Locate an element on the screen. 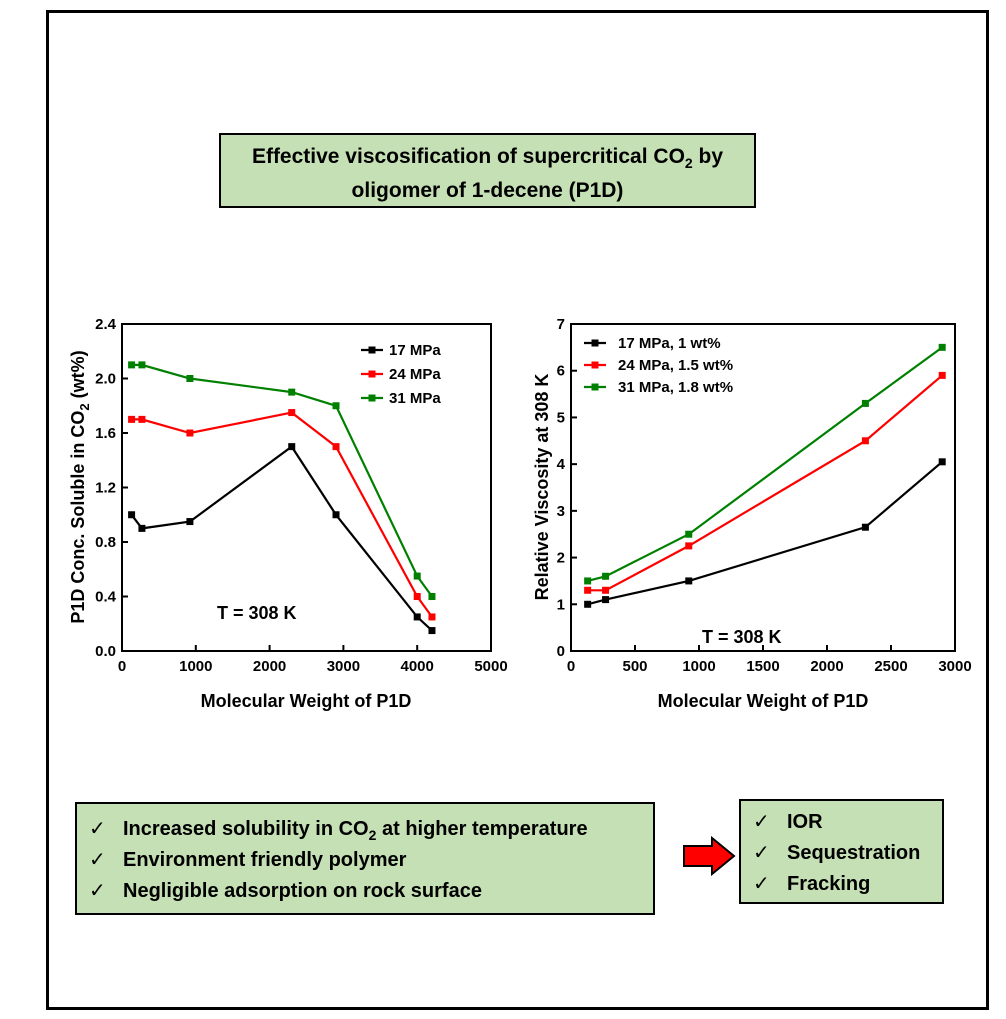  feature-item: ✓ Environment friendly polymer is located at coordinates (371, 860).